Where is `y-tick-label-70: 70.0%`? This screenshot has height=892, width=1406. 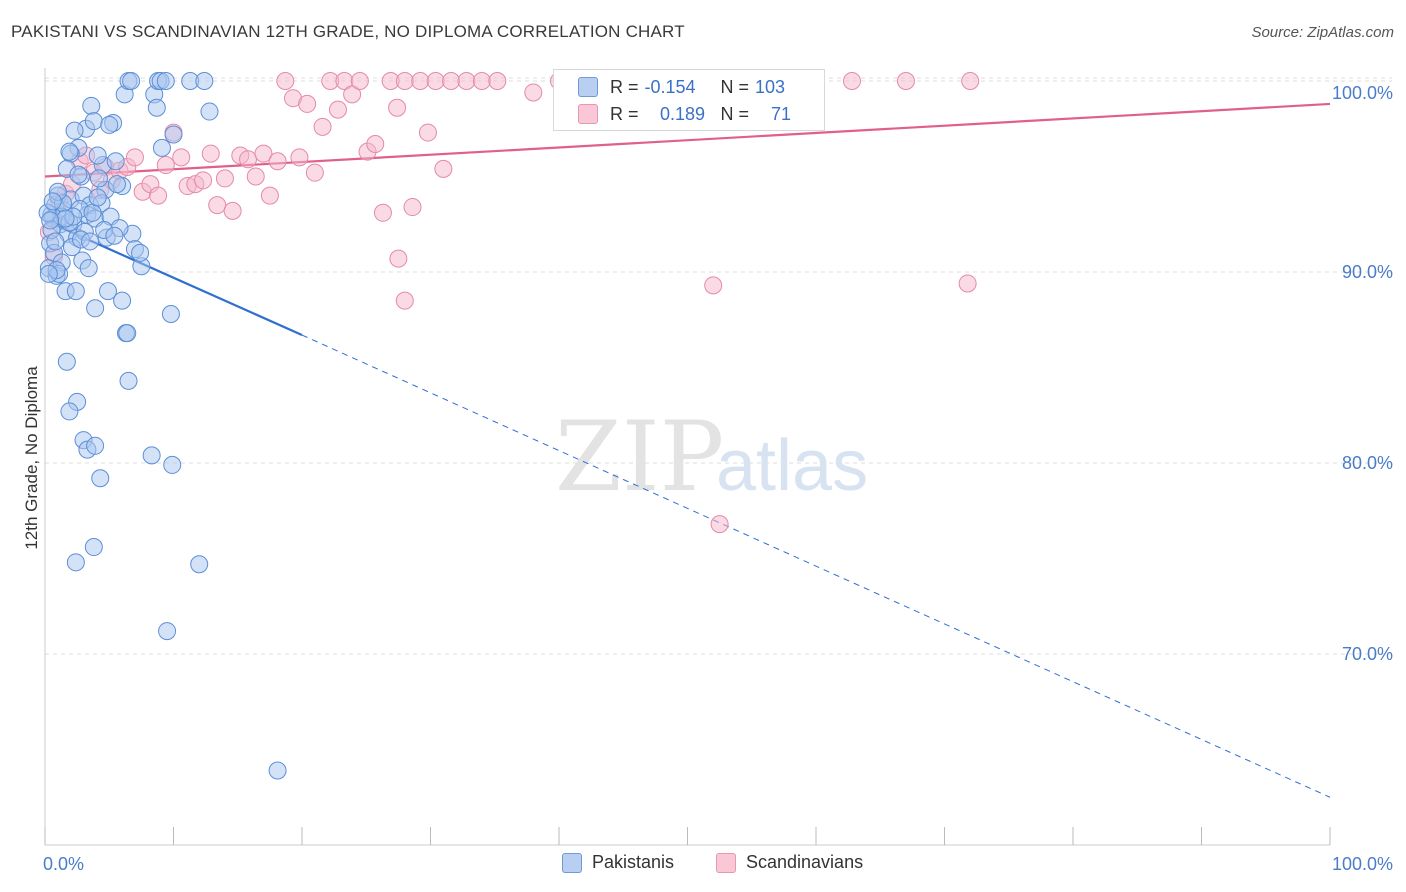
y-tick-label-70: 70.0% is located at coordinates (1367, 654).